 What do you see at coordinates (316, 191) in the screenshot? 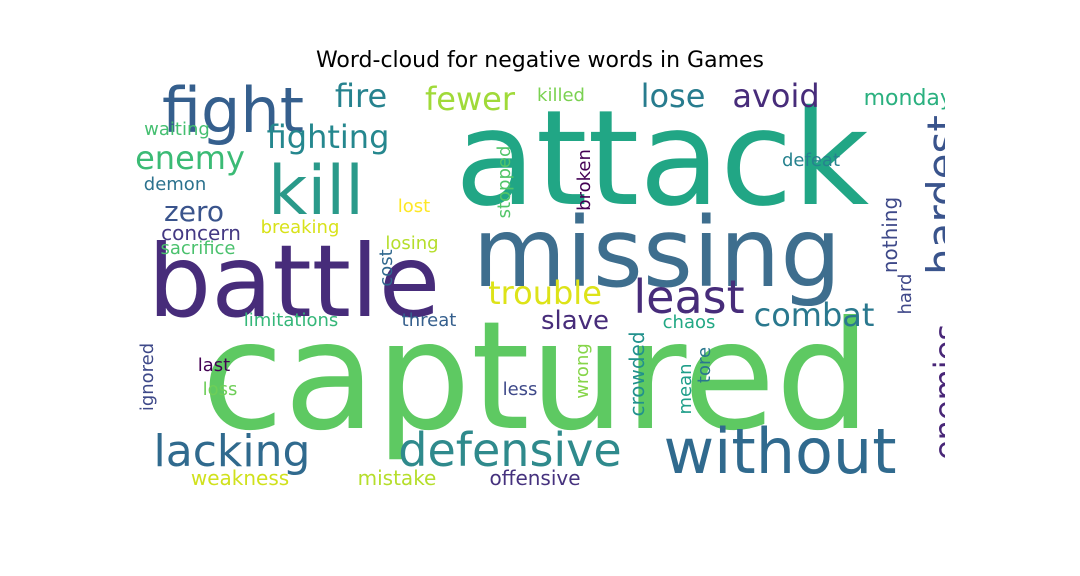
I see `word-kill: kill` at bounding box center [316, 191].